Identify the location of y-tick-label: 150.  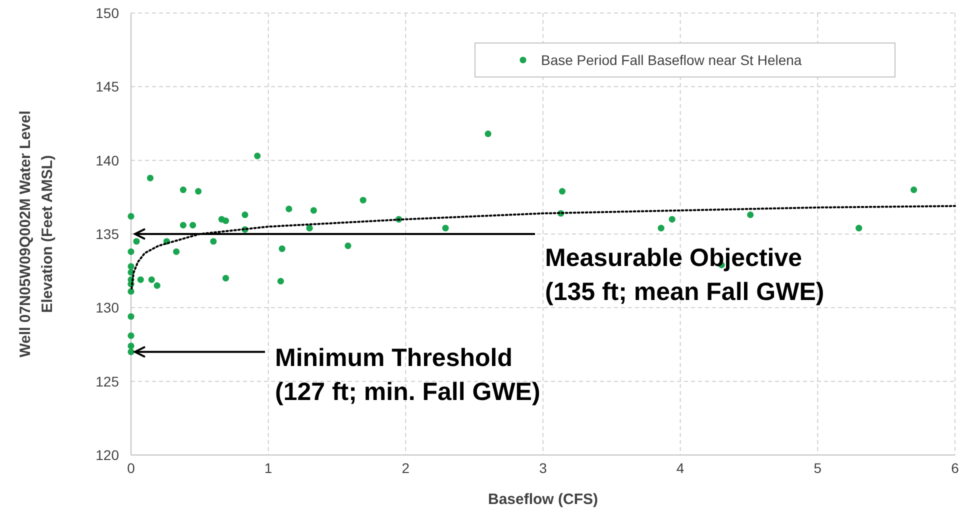
(108, 13).